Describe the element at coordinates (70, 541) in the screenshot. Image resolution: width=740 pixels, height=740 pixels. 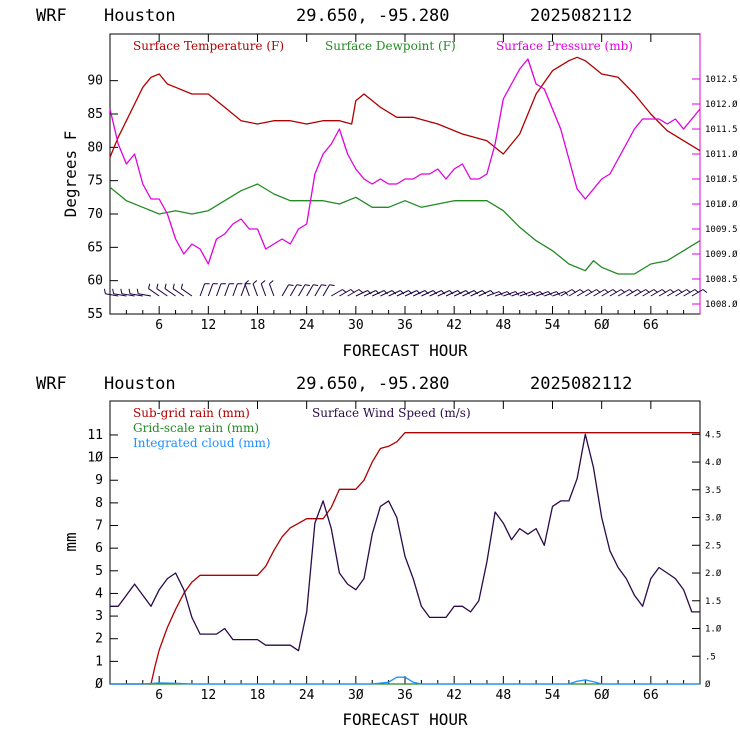
I see `ylabel-2: mm` at that location.